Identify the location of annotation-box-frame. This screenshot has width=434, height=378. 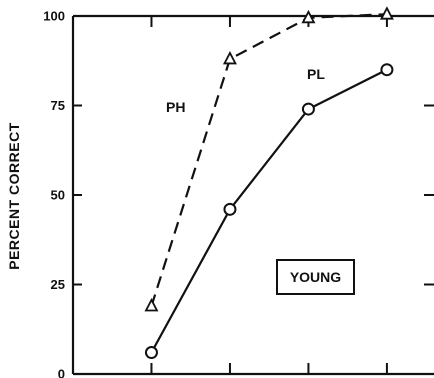
(315, 277).